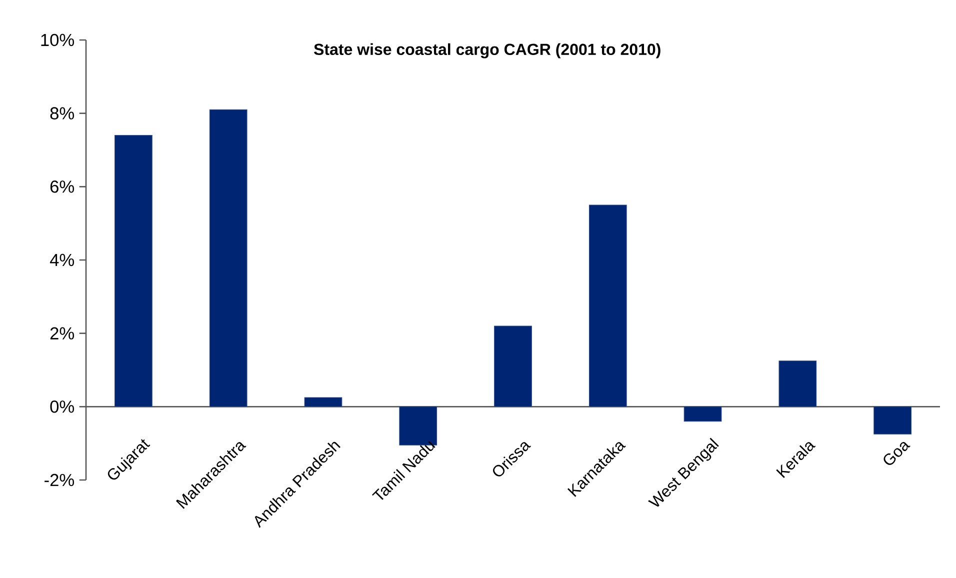  Describe the element at coordinates (62, 113) in the screenshot. I see `y-tick-label: 8%` at that location.